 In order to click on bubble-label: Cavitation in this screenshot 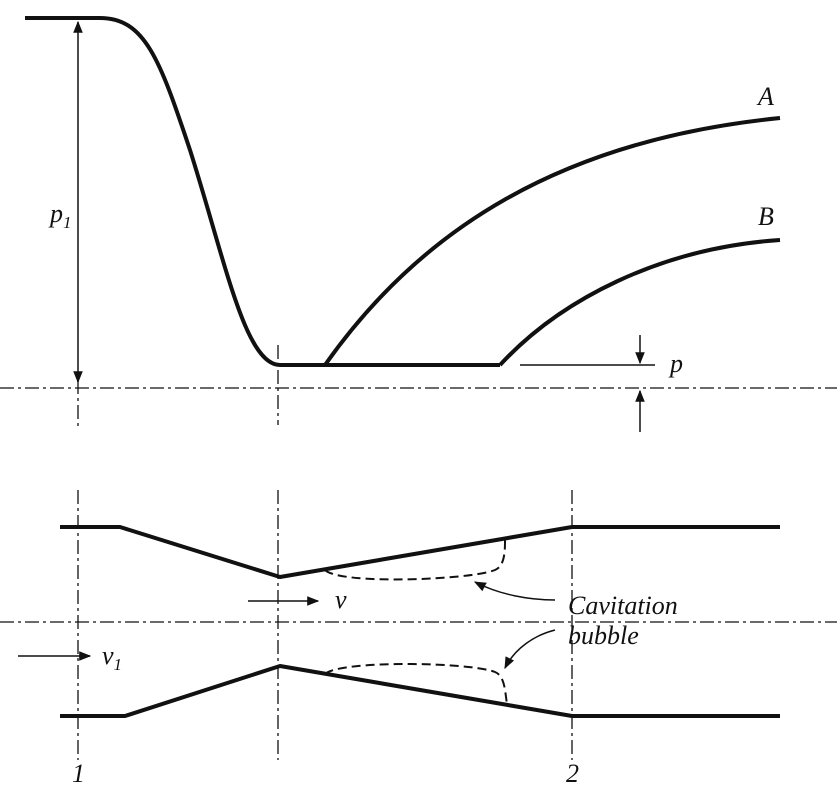, I will do `click(623, 605)`.